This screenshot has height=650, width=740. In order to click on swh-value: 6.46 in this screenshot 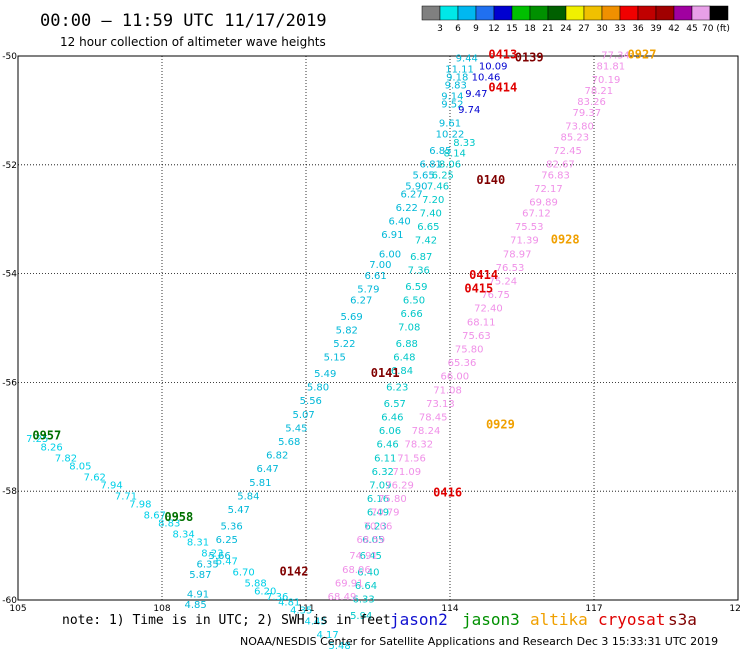, I will do `click(387, 445)`.